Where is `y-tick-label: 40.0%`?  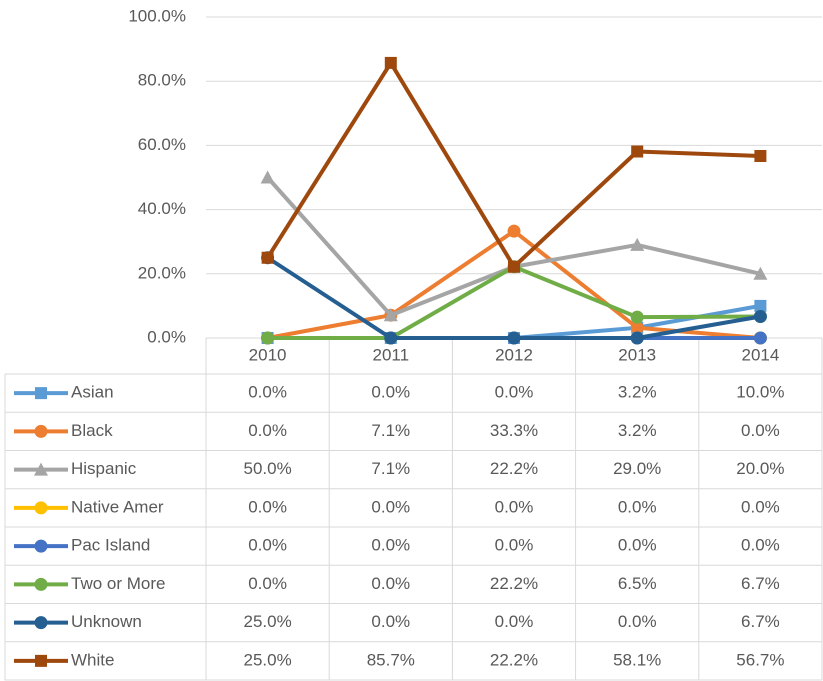
y-tick-label: 40.0% is located at coordinates (162, 208).